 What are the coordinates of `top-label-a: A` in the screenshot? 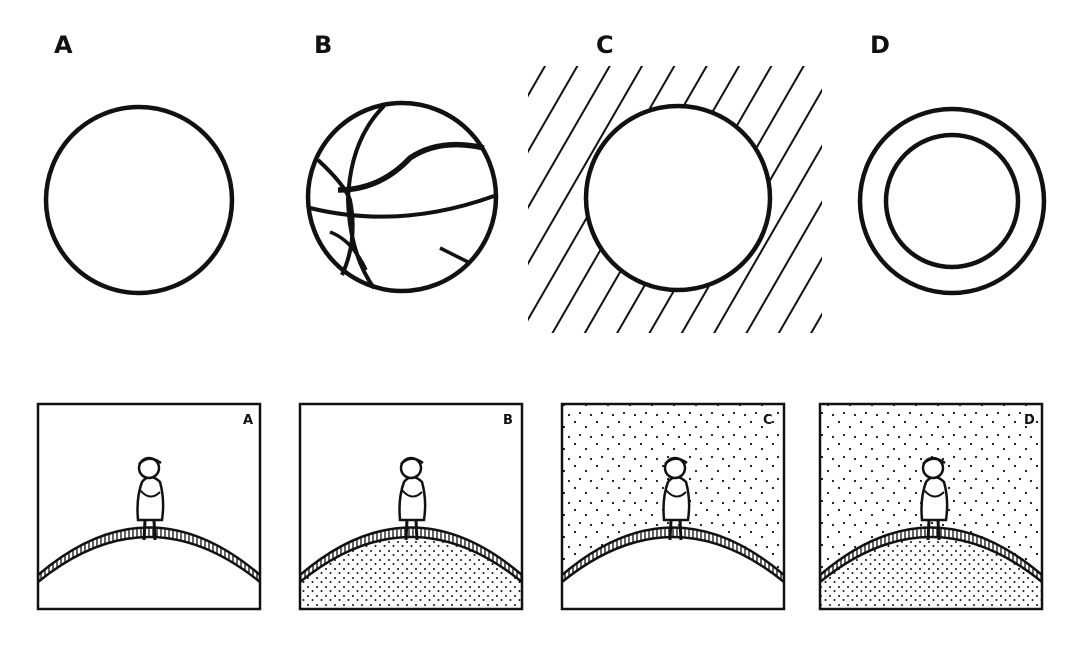 It's located at (63, 45).